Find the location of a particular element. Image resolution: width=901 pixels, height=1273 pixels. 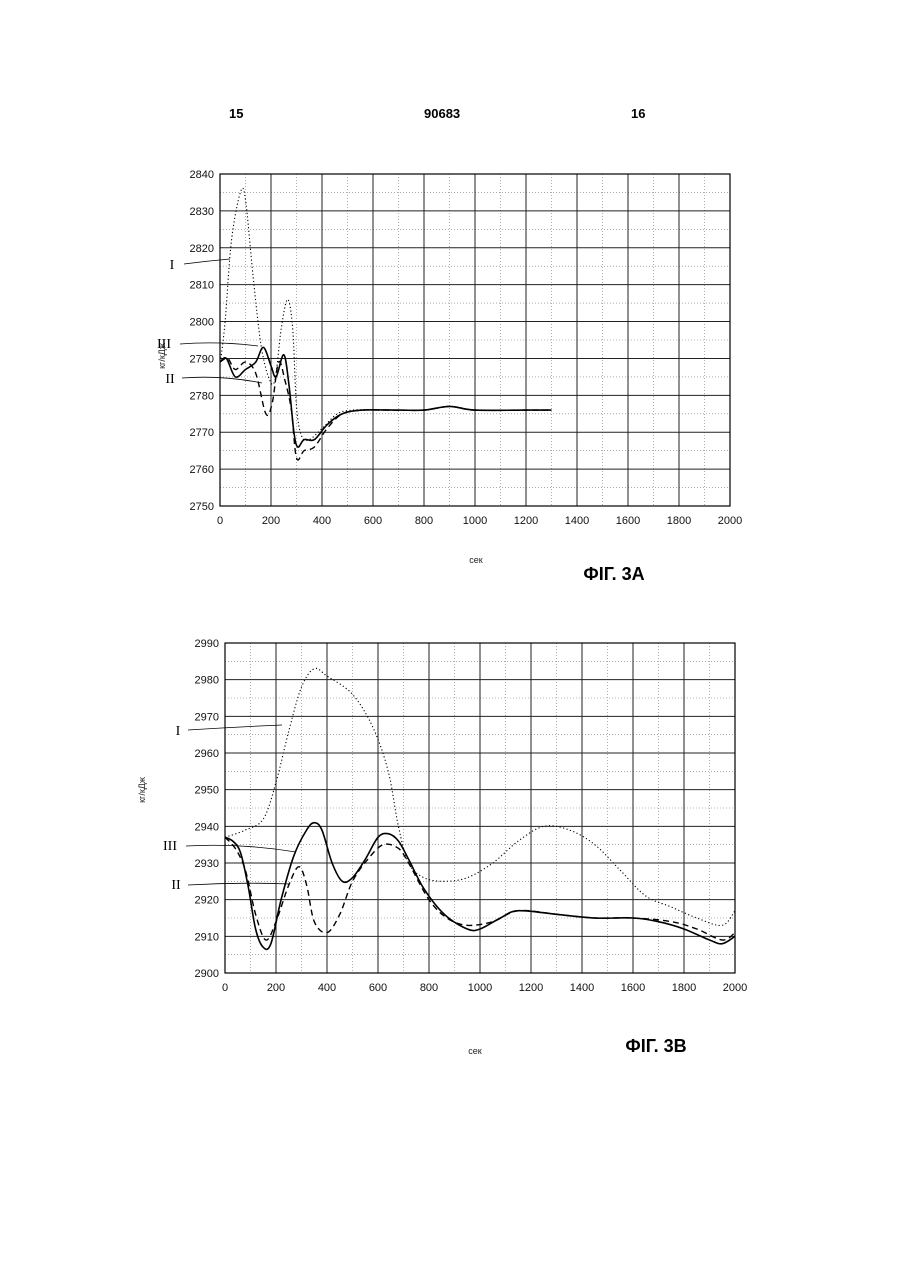

series-line-ii is located at coordinates (386, 409).